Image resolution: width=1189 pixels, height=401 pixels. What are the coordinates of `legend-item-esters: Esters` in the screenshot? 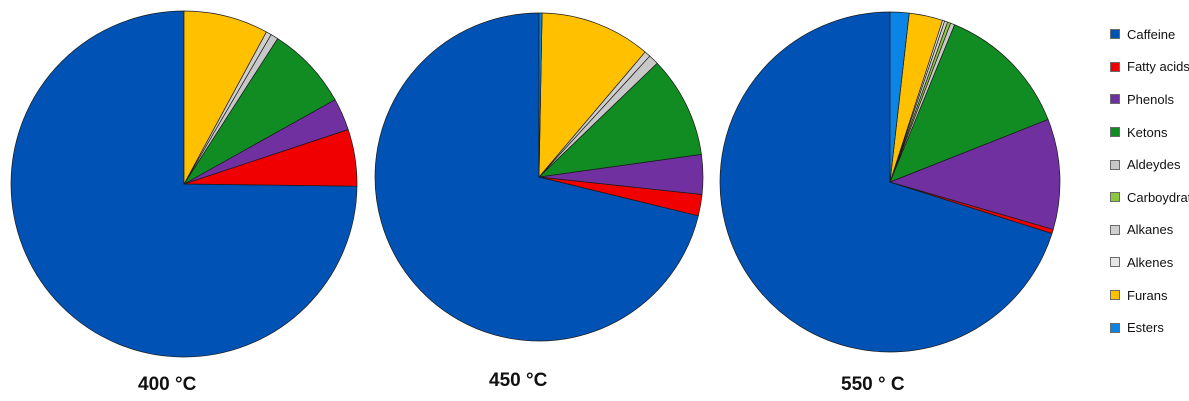 It's located at (1149, 327).